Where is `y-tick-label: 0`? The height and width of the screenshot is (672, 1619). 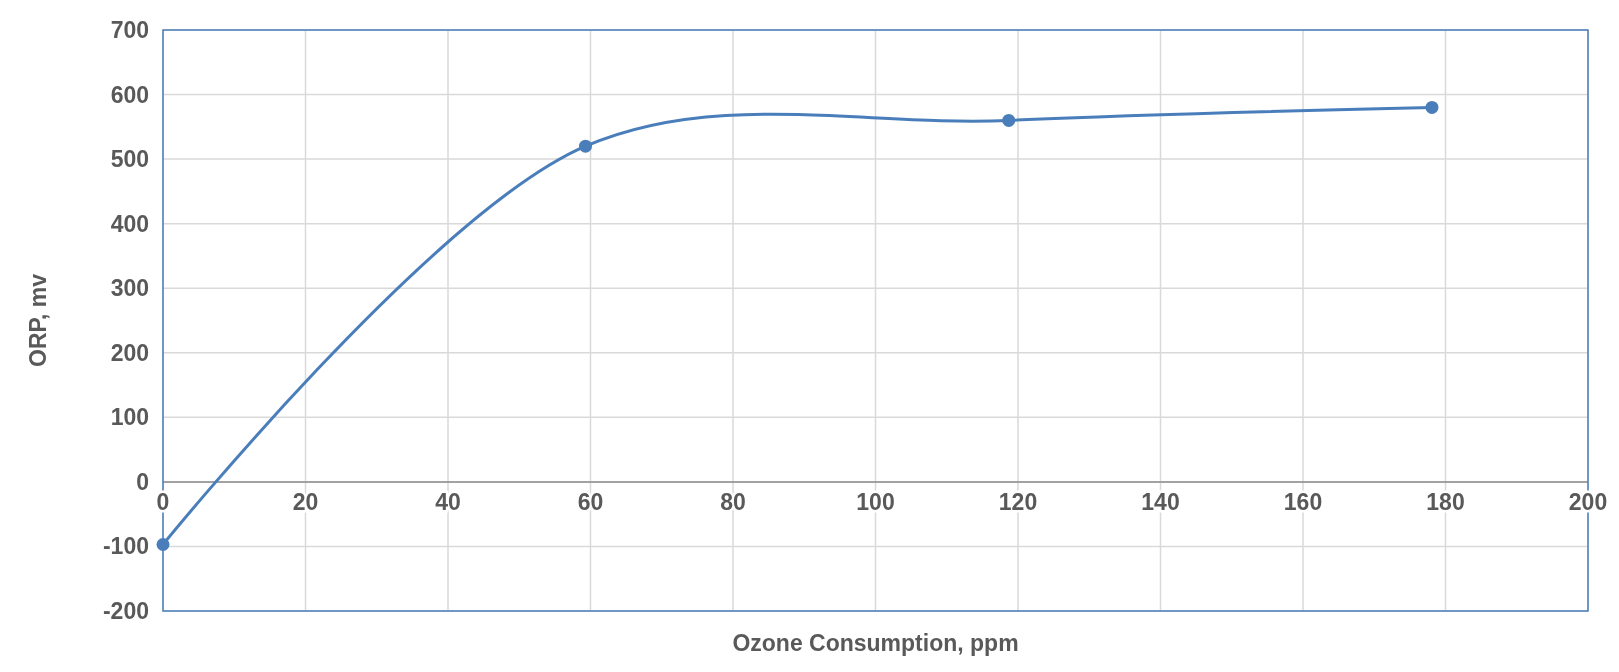
y-tick-label: 0 is located at coordinates (142, 481).